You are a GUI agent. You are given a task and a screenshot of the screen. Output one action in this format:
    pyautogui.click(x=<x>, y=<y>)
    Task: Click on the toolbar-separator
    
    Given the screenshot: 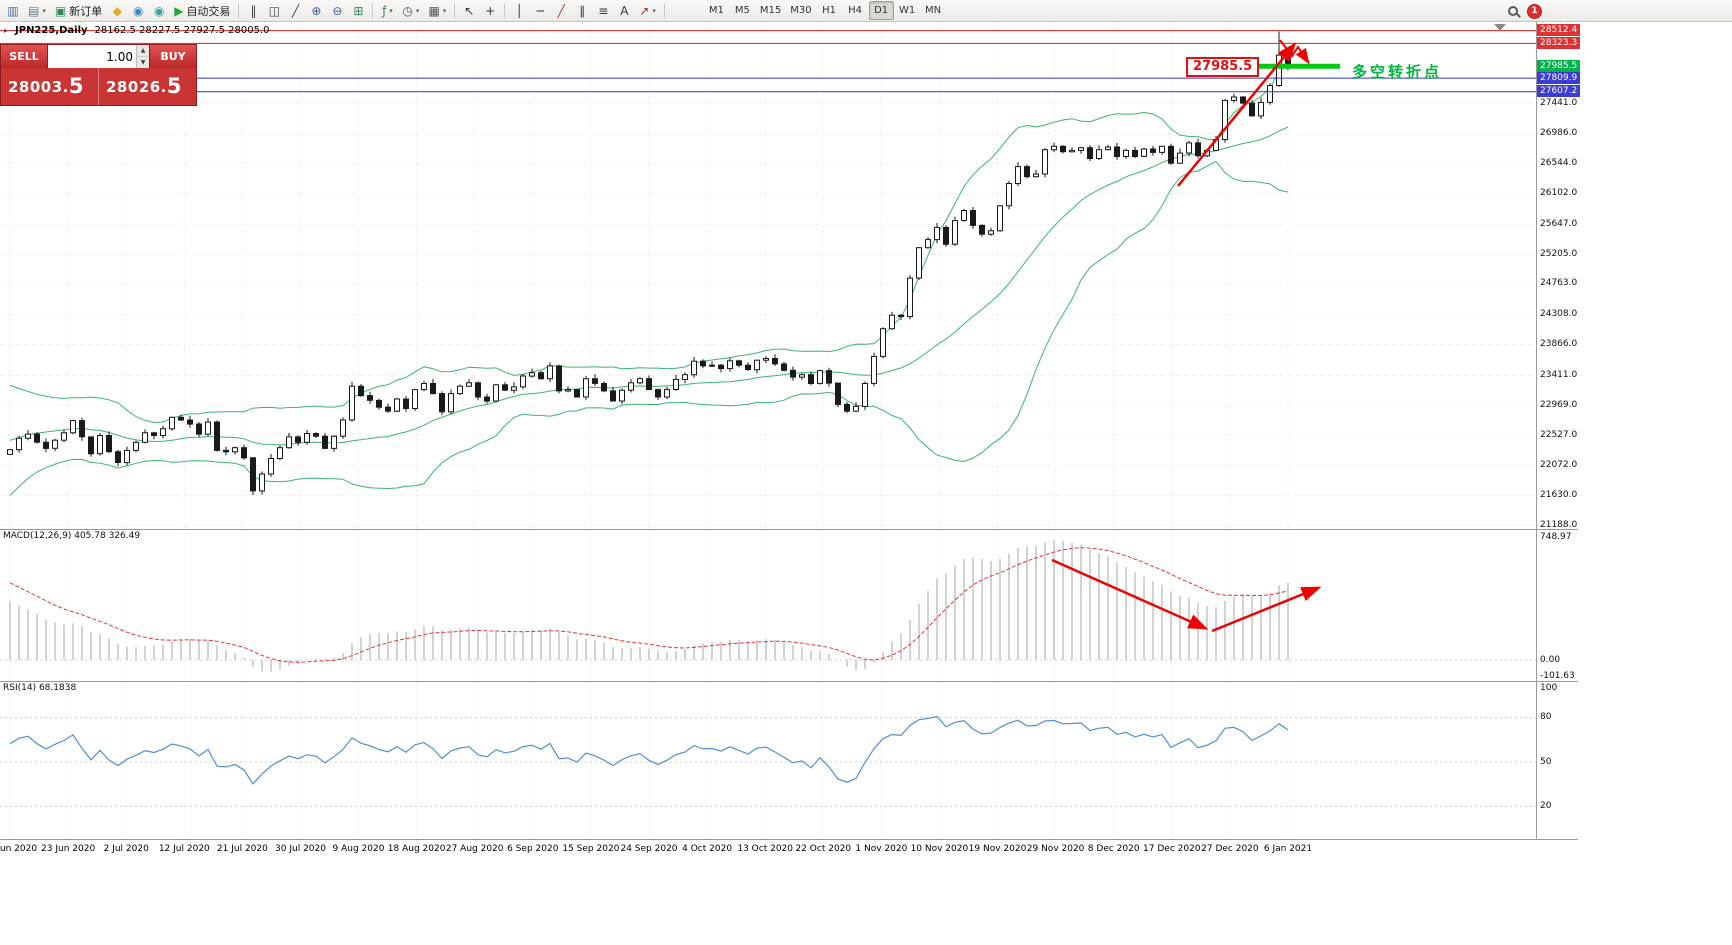 What is the action you would take?
    pyautogui.click(x=664, y=10)
    